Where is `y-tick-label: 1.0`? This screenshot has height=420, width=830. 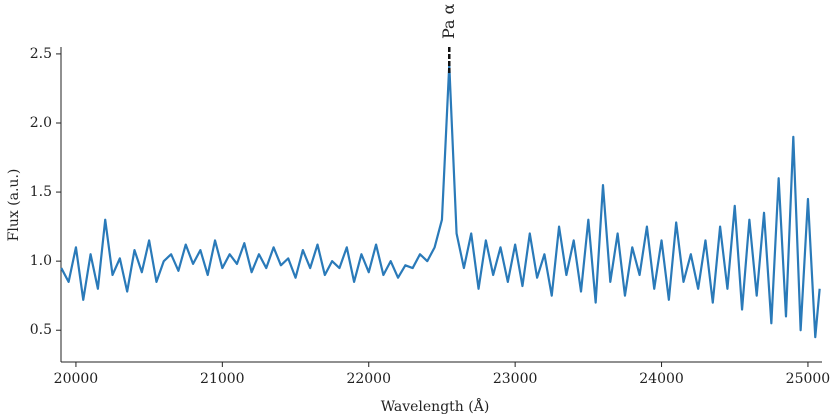 y-tick-label: 1.0 is located at coordinates (41, 261).